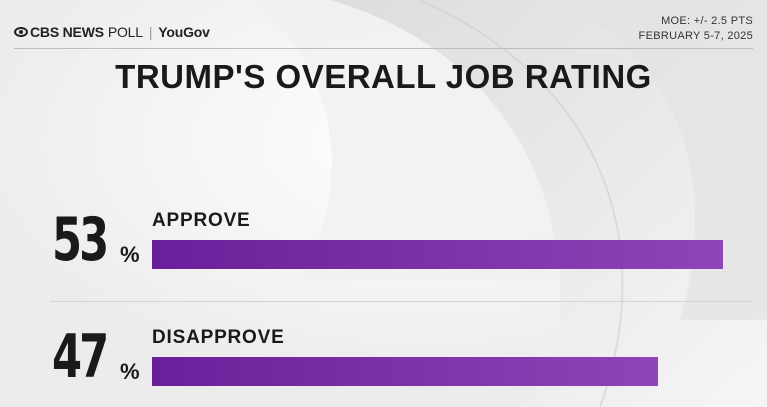 The width and height of the screenshot is (767, 407). I want to click on poll-brand: CBS NEWS POLL | YouGov, so click(112, 32).